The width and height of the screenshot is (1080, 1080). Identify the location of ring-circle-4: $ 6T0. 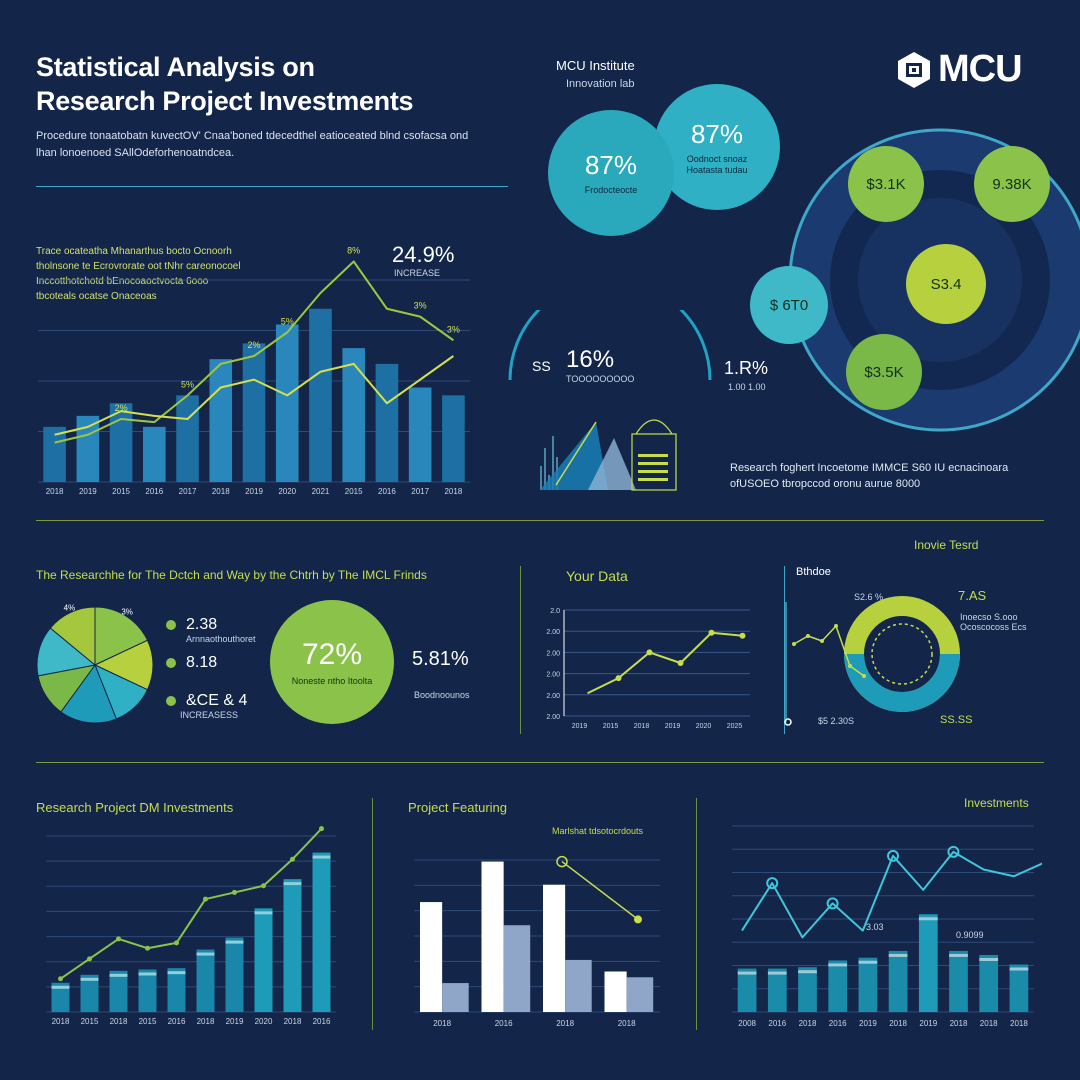
(789, 305).